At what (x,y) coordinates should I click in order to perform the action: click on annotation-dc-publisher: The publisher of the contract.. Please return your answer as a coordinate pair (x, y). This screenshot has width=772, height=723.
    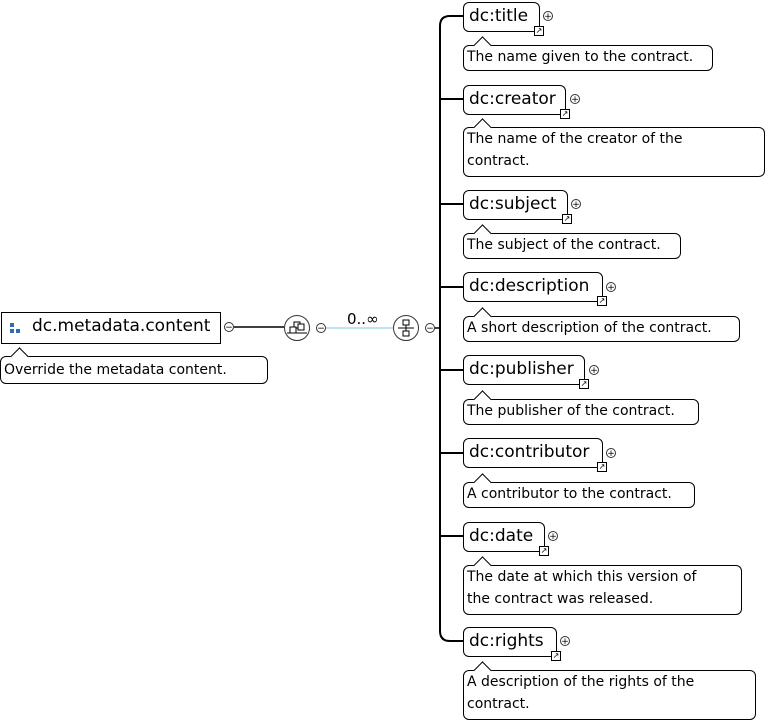
    Looking at the image, I should click on (581, 407).